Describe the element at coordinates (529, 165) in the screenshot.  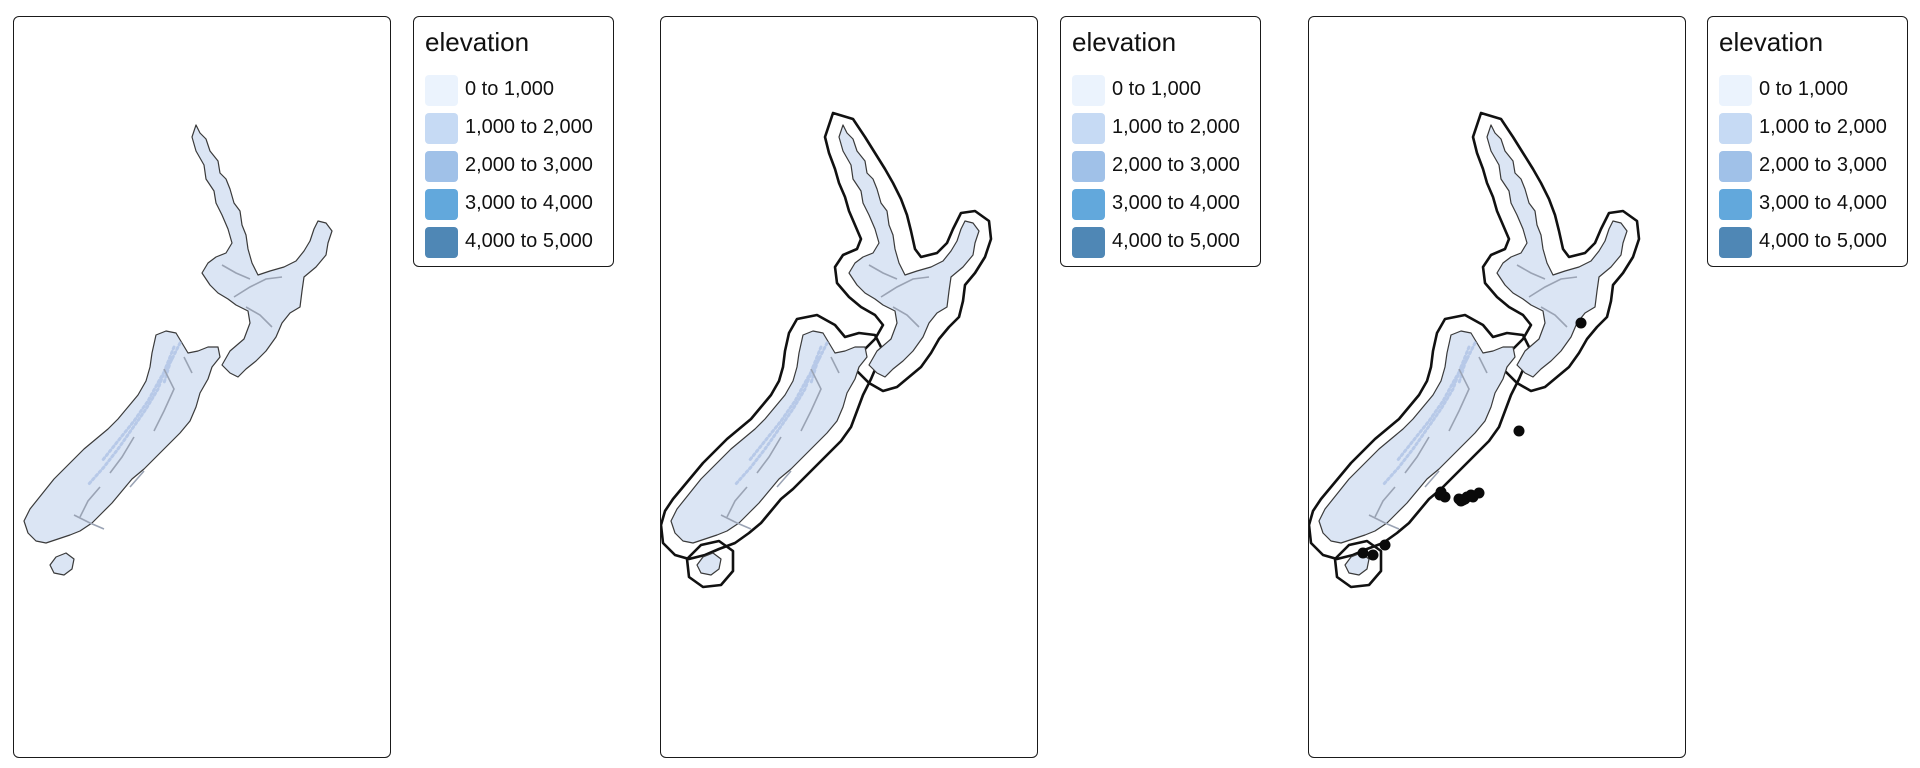
I see `legend-label: 2,000 to 3,000` at that location.